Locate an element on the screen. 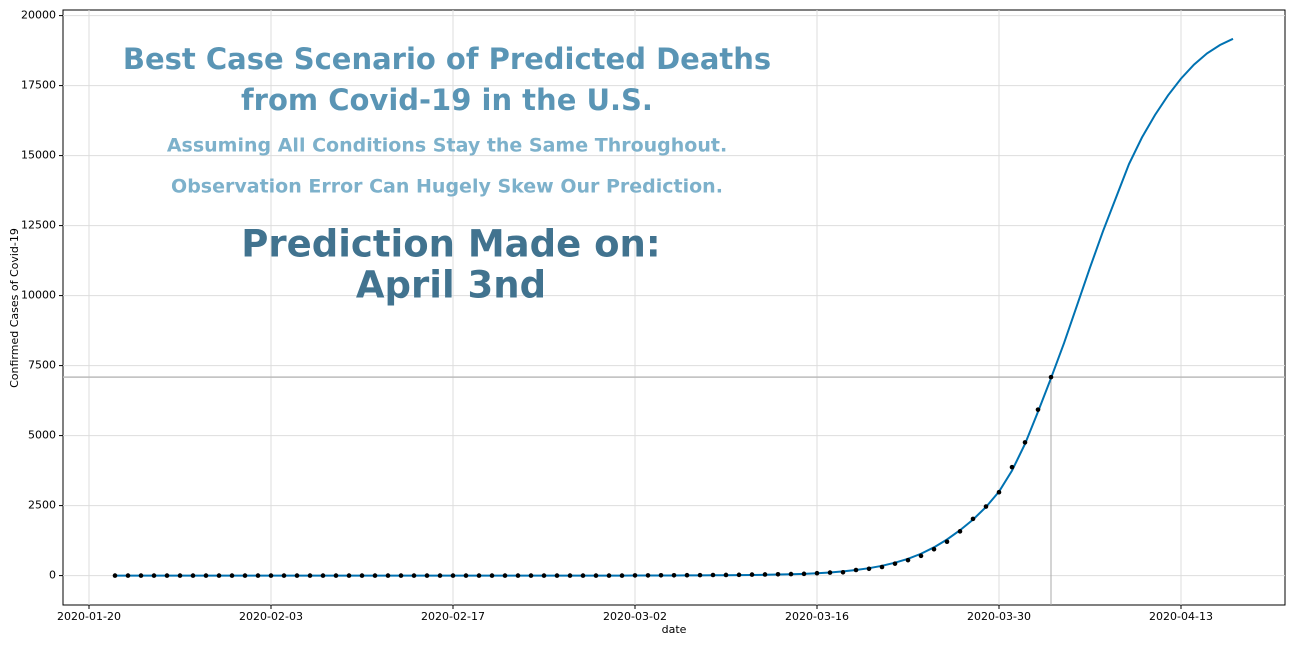  x-tick-label: 2020-01-20 is located at coordinates (89, 616).